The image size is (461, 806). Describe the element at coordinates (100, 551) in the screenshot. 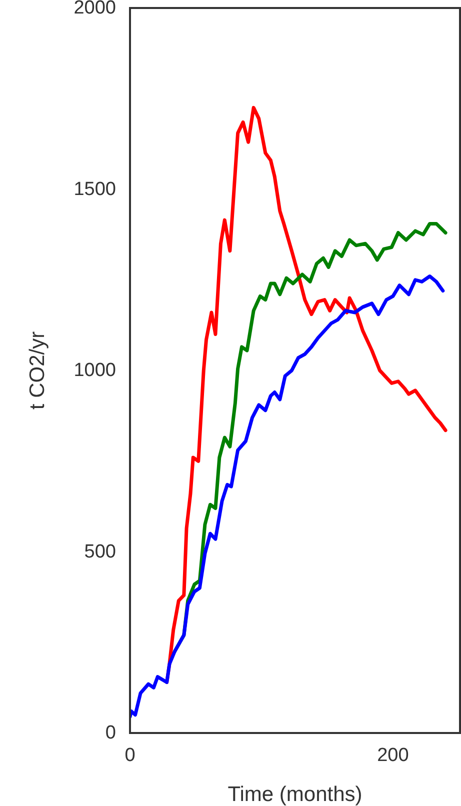

I see `y-tick-label: 500` at that location.